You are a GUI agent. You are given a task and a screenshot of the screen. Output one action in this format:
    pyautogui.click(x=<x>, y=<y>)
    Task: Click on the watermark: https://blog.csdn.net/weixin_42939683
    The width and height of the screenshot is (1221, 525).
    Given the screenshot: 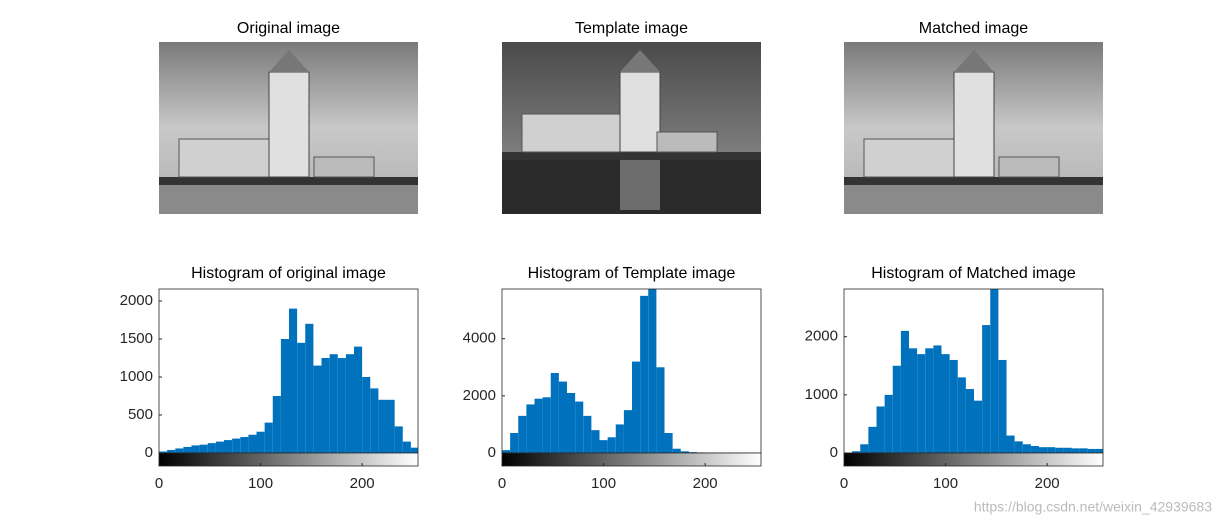 What is the action you would take?
    pyautogui.click(x=1093, y=507)
    